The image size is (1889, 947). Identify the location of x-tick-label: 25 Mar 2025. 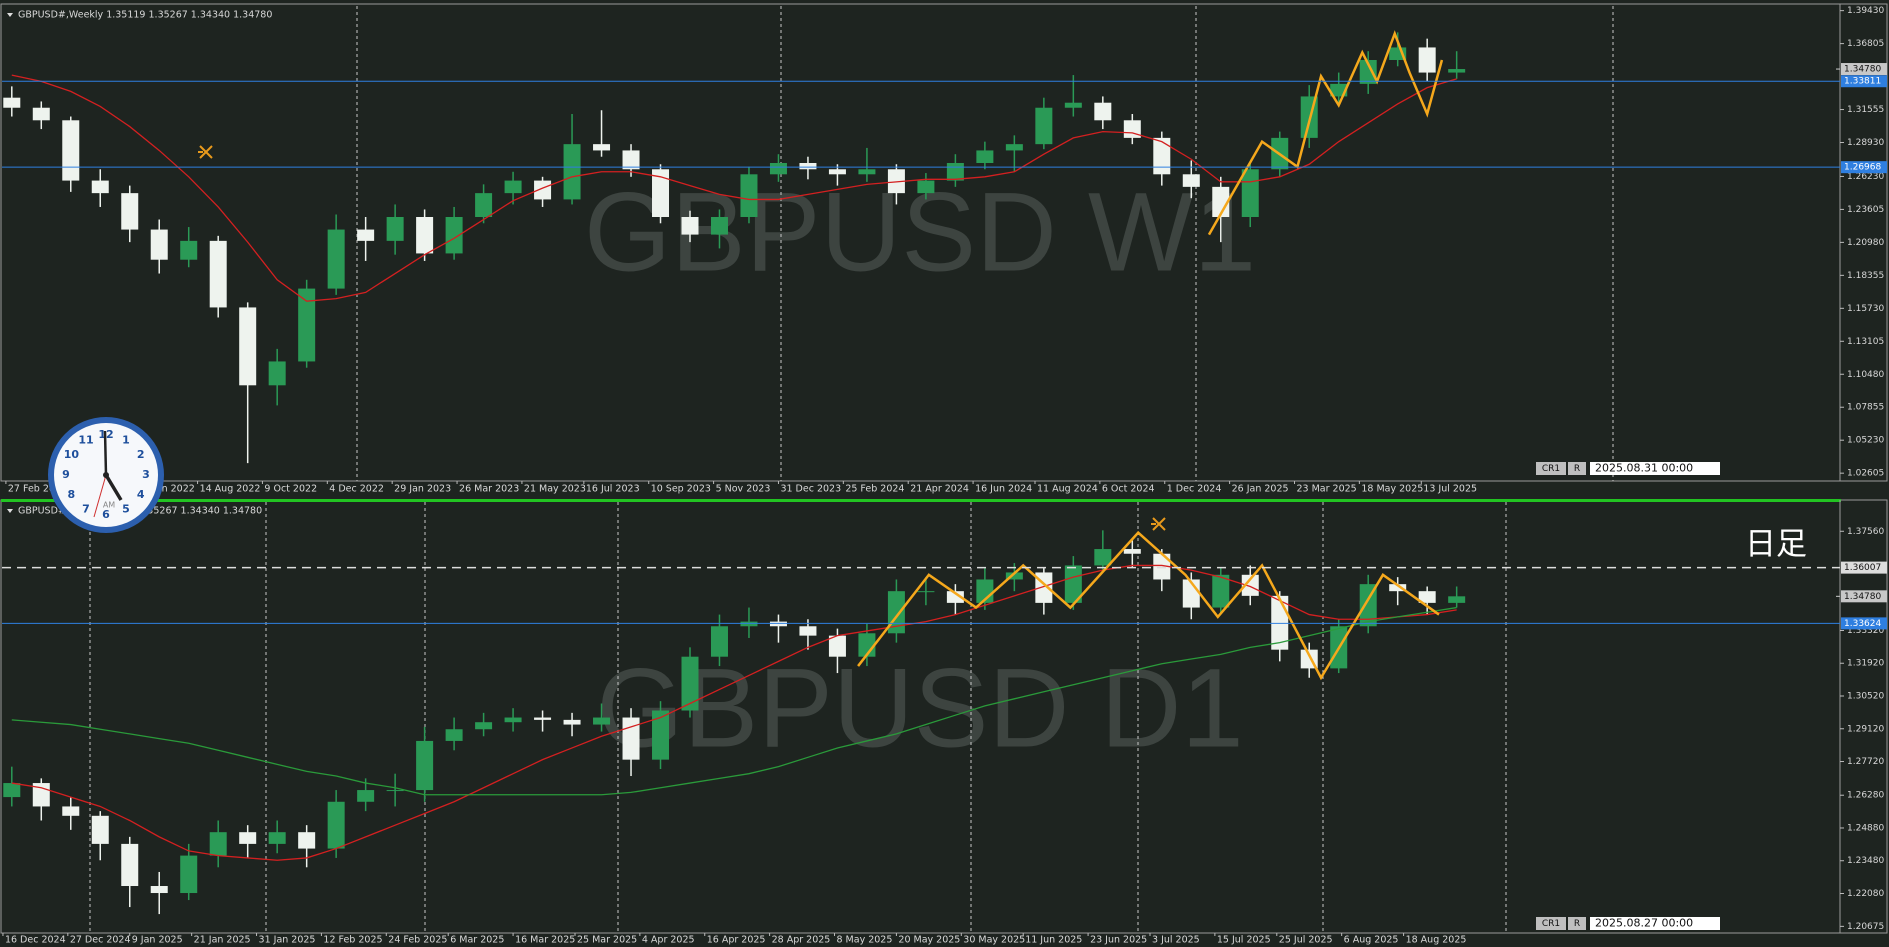
(607, 940).